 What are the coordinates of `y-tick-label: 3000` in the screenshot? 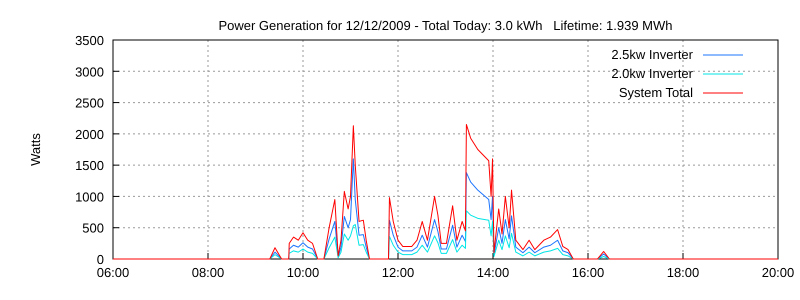 It's located at (89, 72).